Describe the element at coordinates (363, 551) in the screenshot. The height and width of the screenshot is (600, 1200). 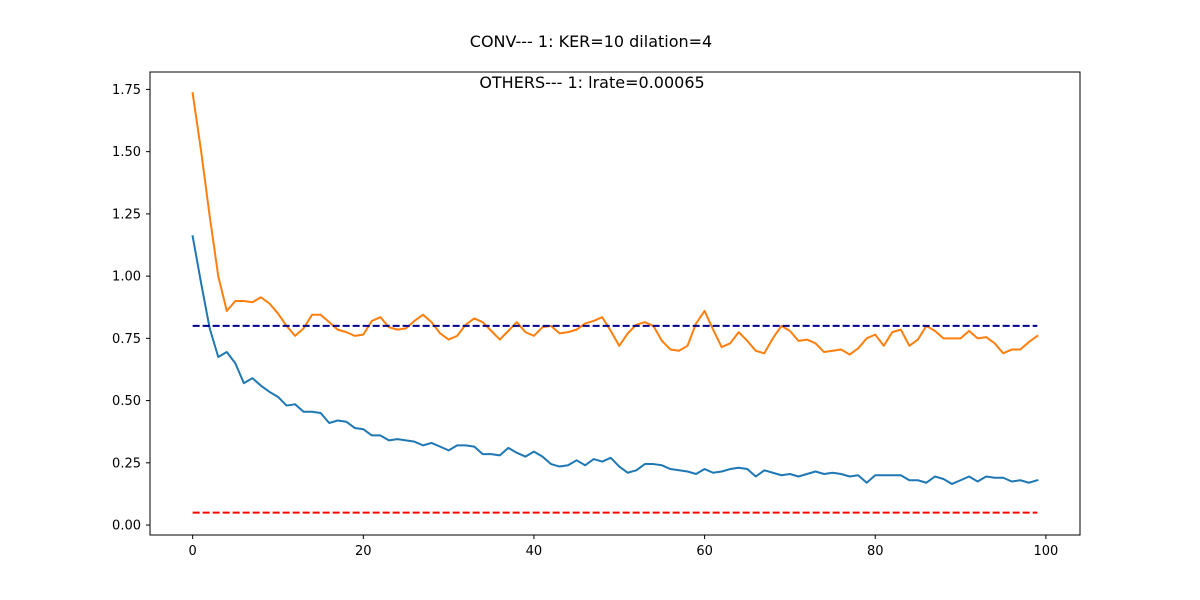
I see `x-tick-label: 20` at that location.